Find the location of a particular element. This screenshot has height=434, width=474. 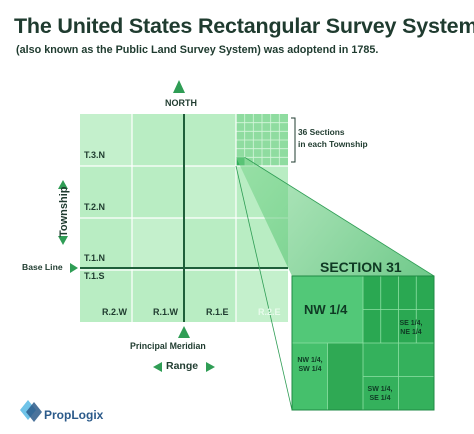

principal-meridian-label: Principal Meridian is located at coordinates (168, 346).